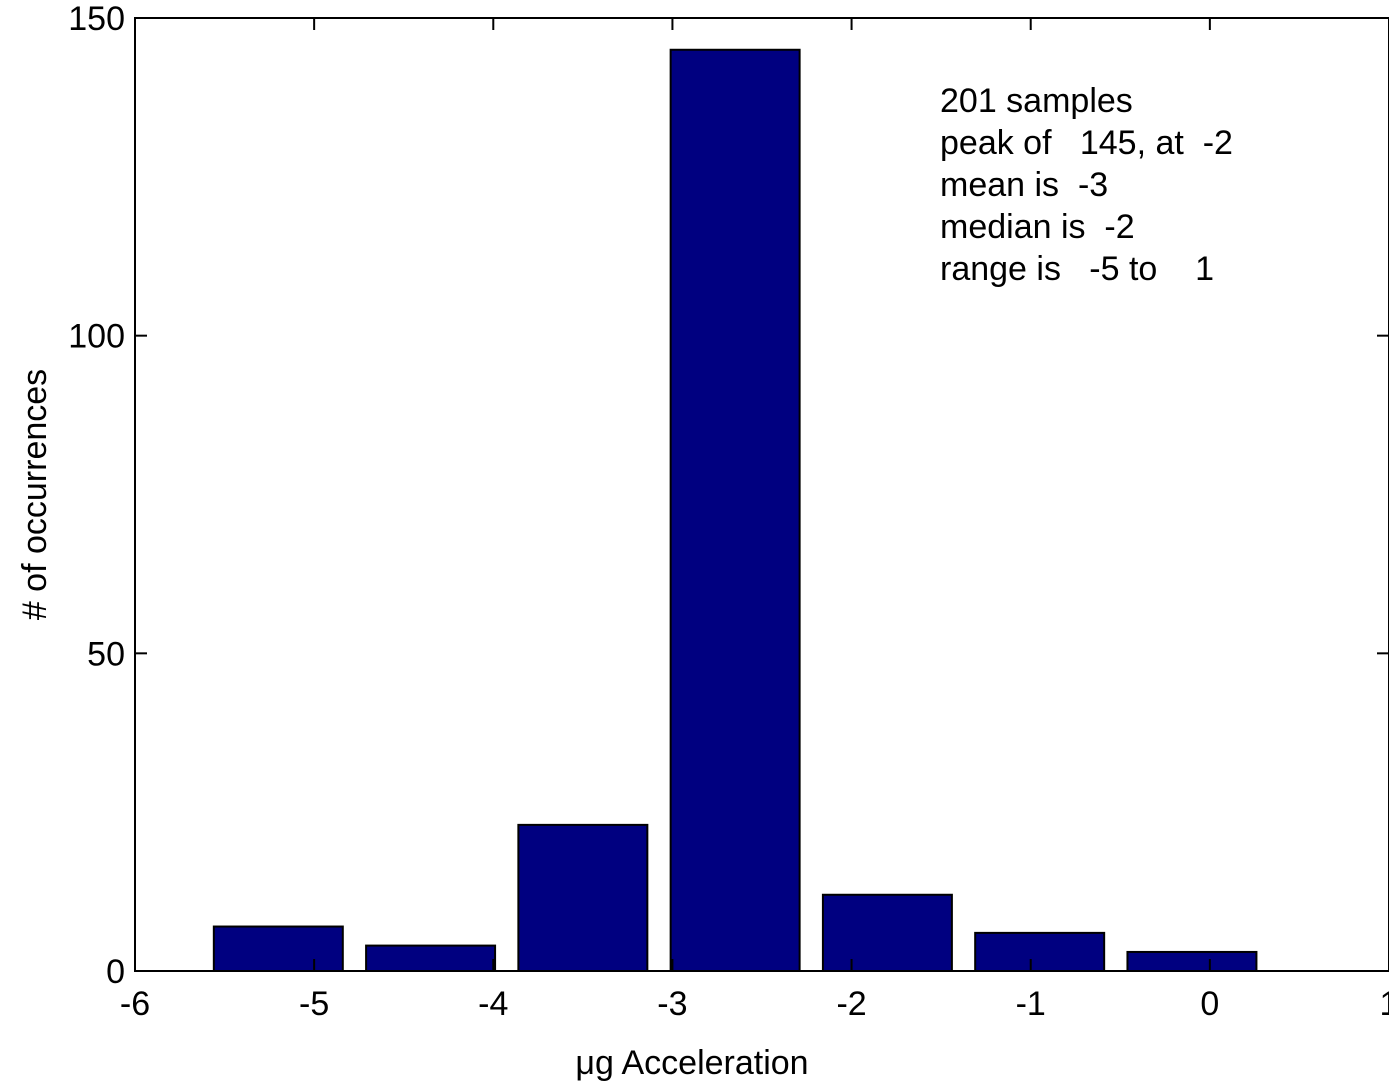 This screenshot has height=1085, width=1389. I want to click on y-axis-label: # of occurrences, so click(35, 494).